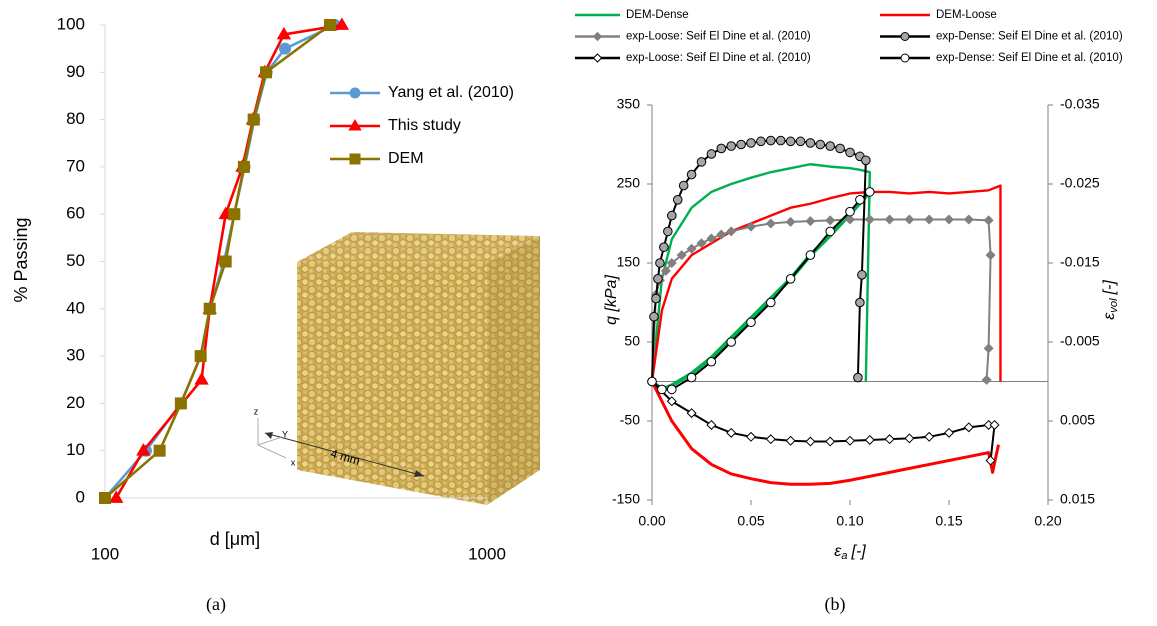  I want to click on y-tick-label: 20, so click(75, 402).